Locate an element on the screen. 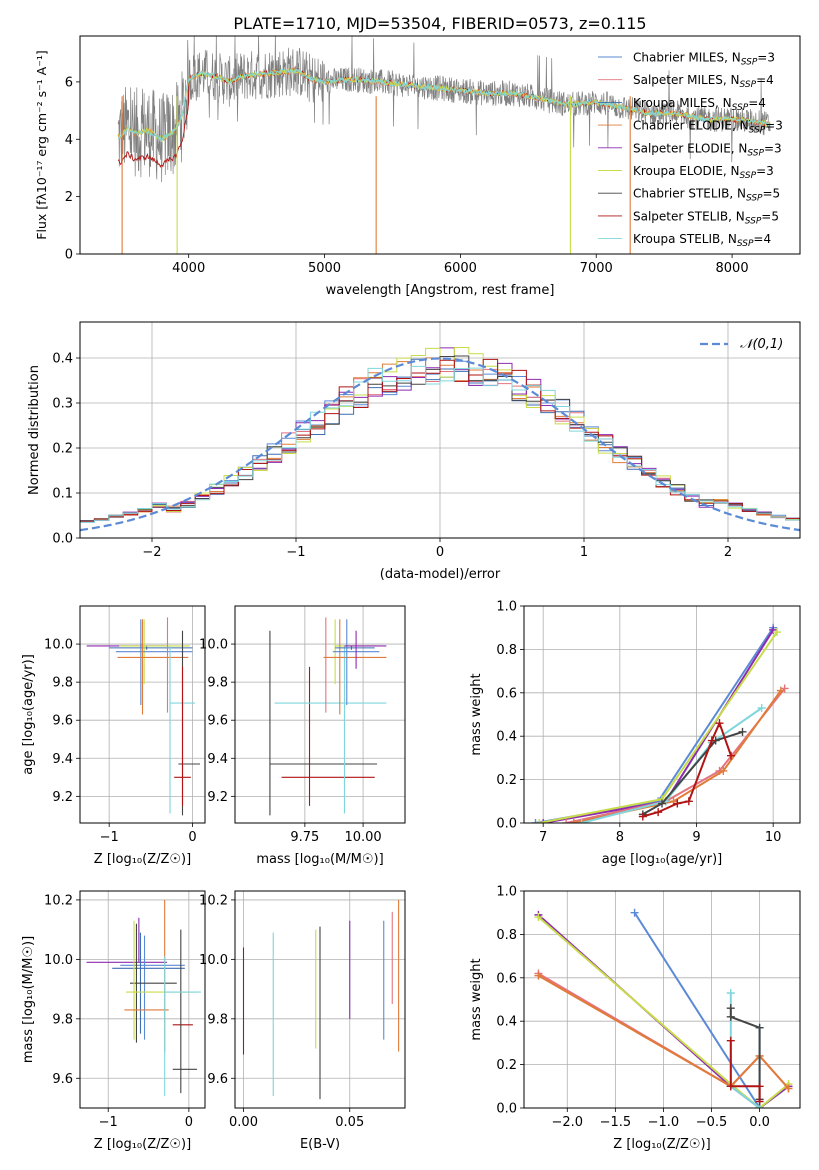 This screenshot has height=1170, width=819. x-tick-label: 1 is located at coordinates (584, 552).